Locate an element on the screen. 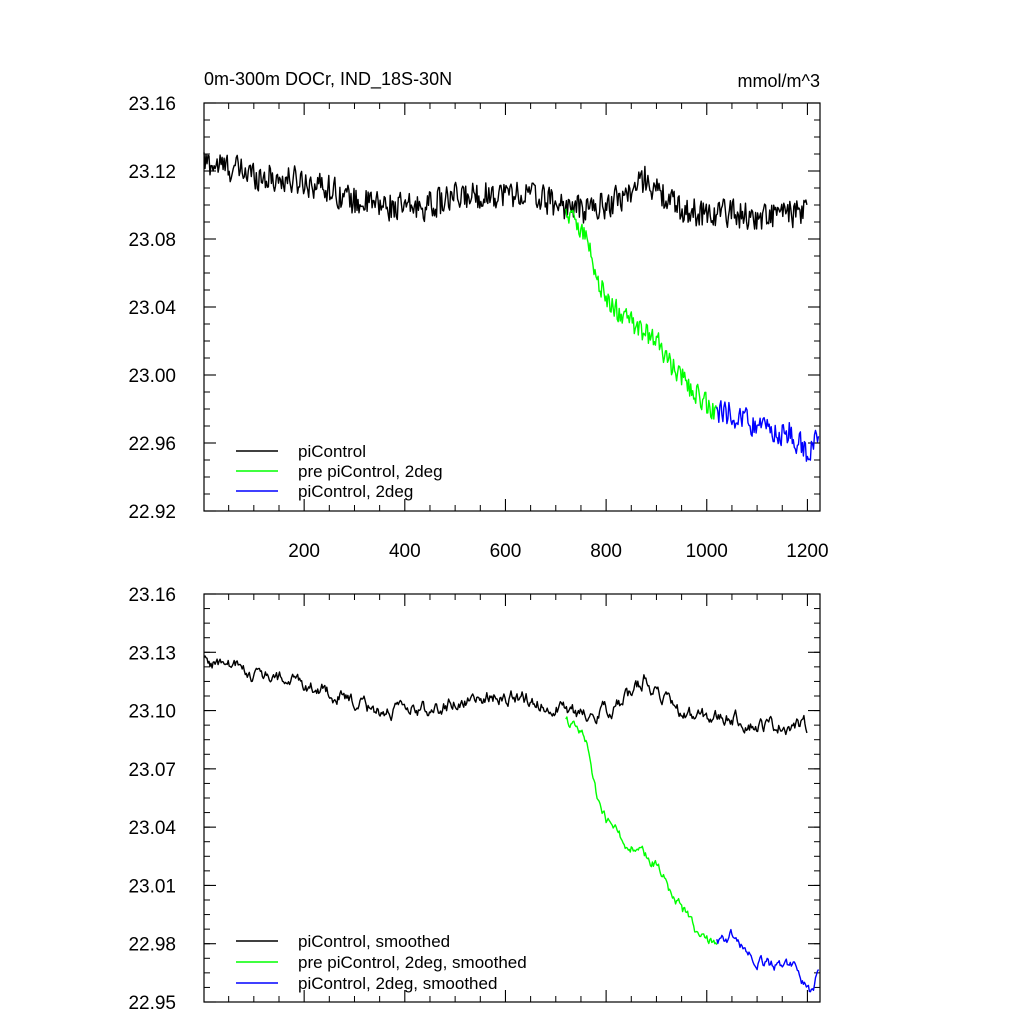  legend-entry: piControl, 2deg, smoothed is located at coordinates (366, 983).